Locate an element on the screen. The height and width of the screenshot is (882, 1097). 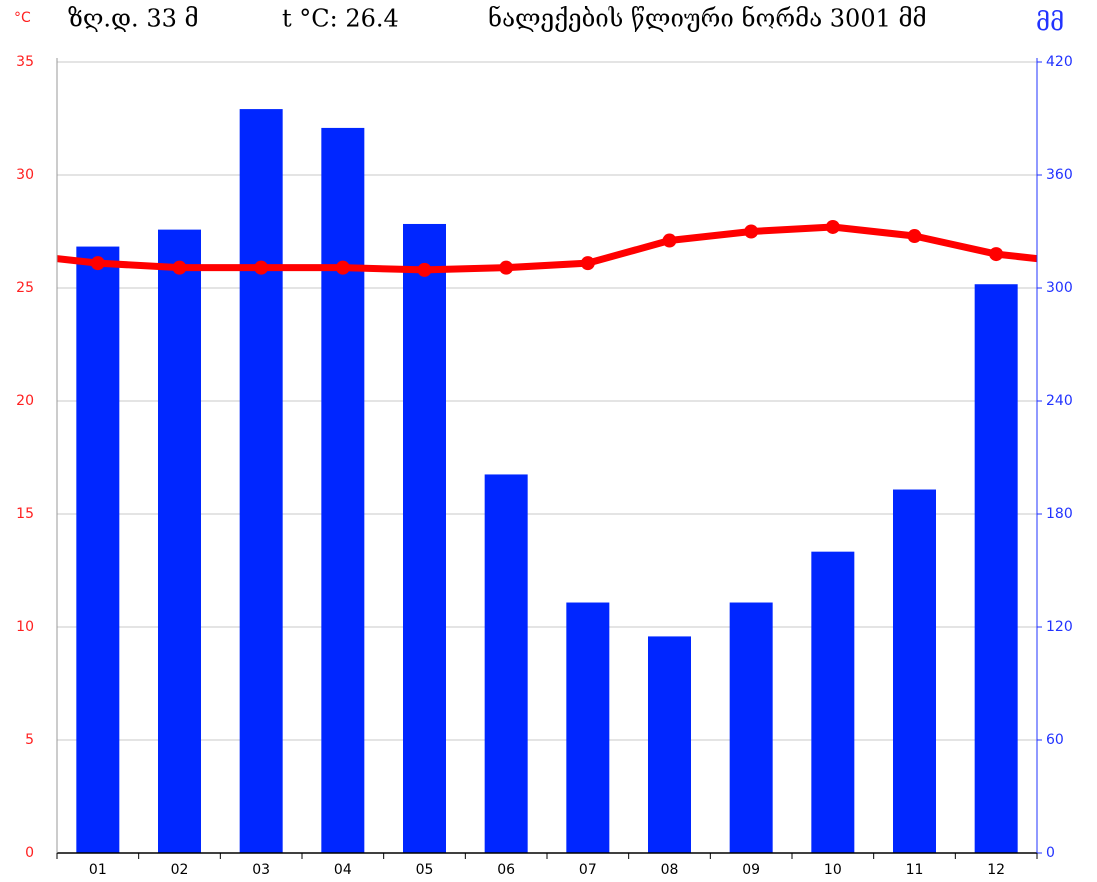
y-tick-label: 35 is located at coordinates (25, 62).